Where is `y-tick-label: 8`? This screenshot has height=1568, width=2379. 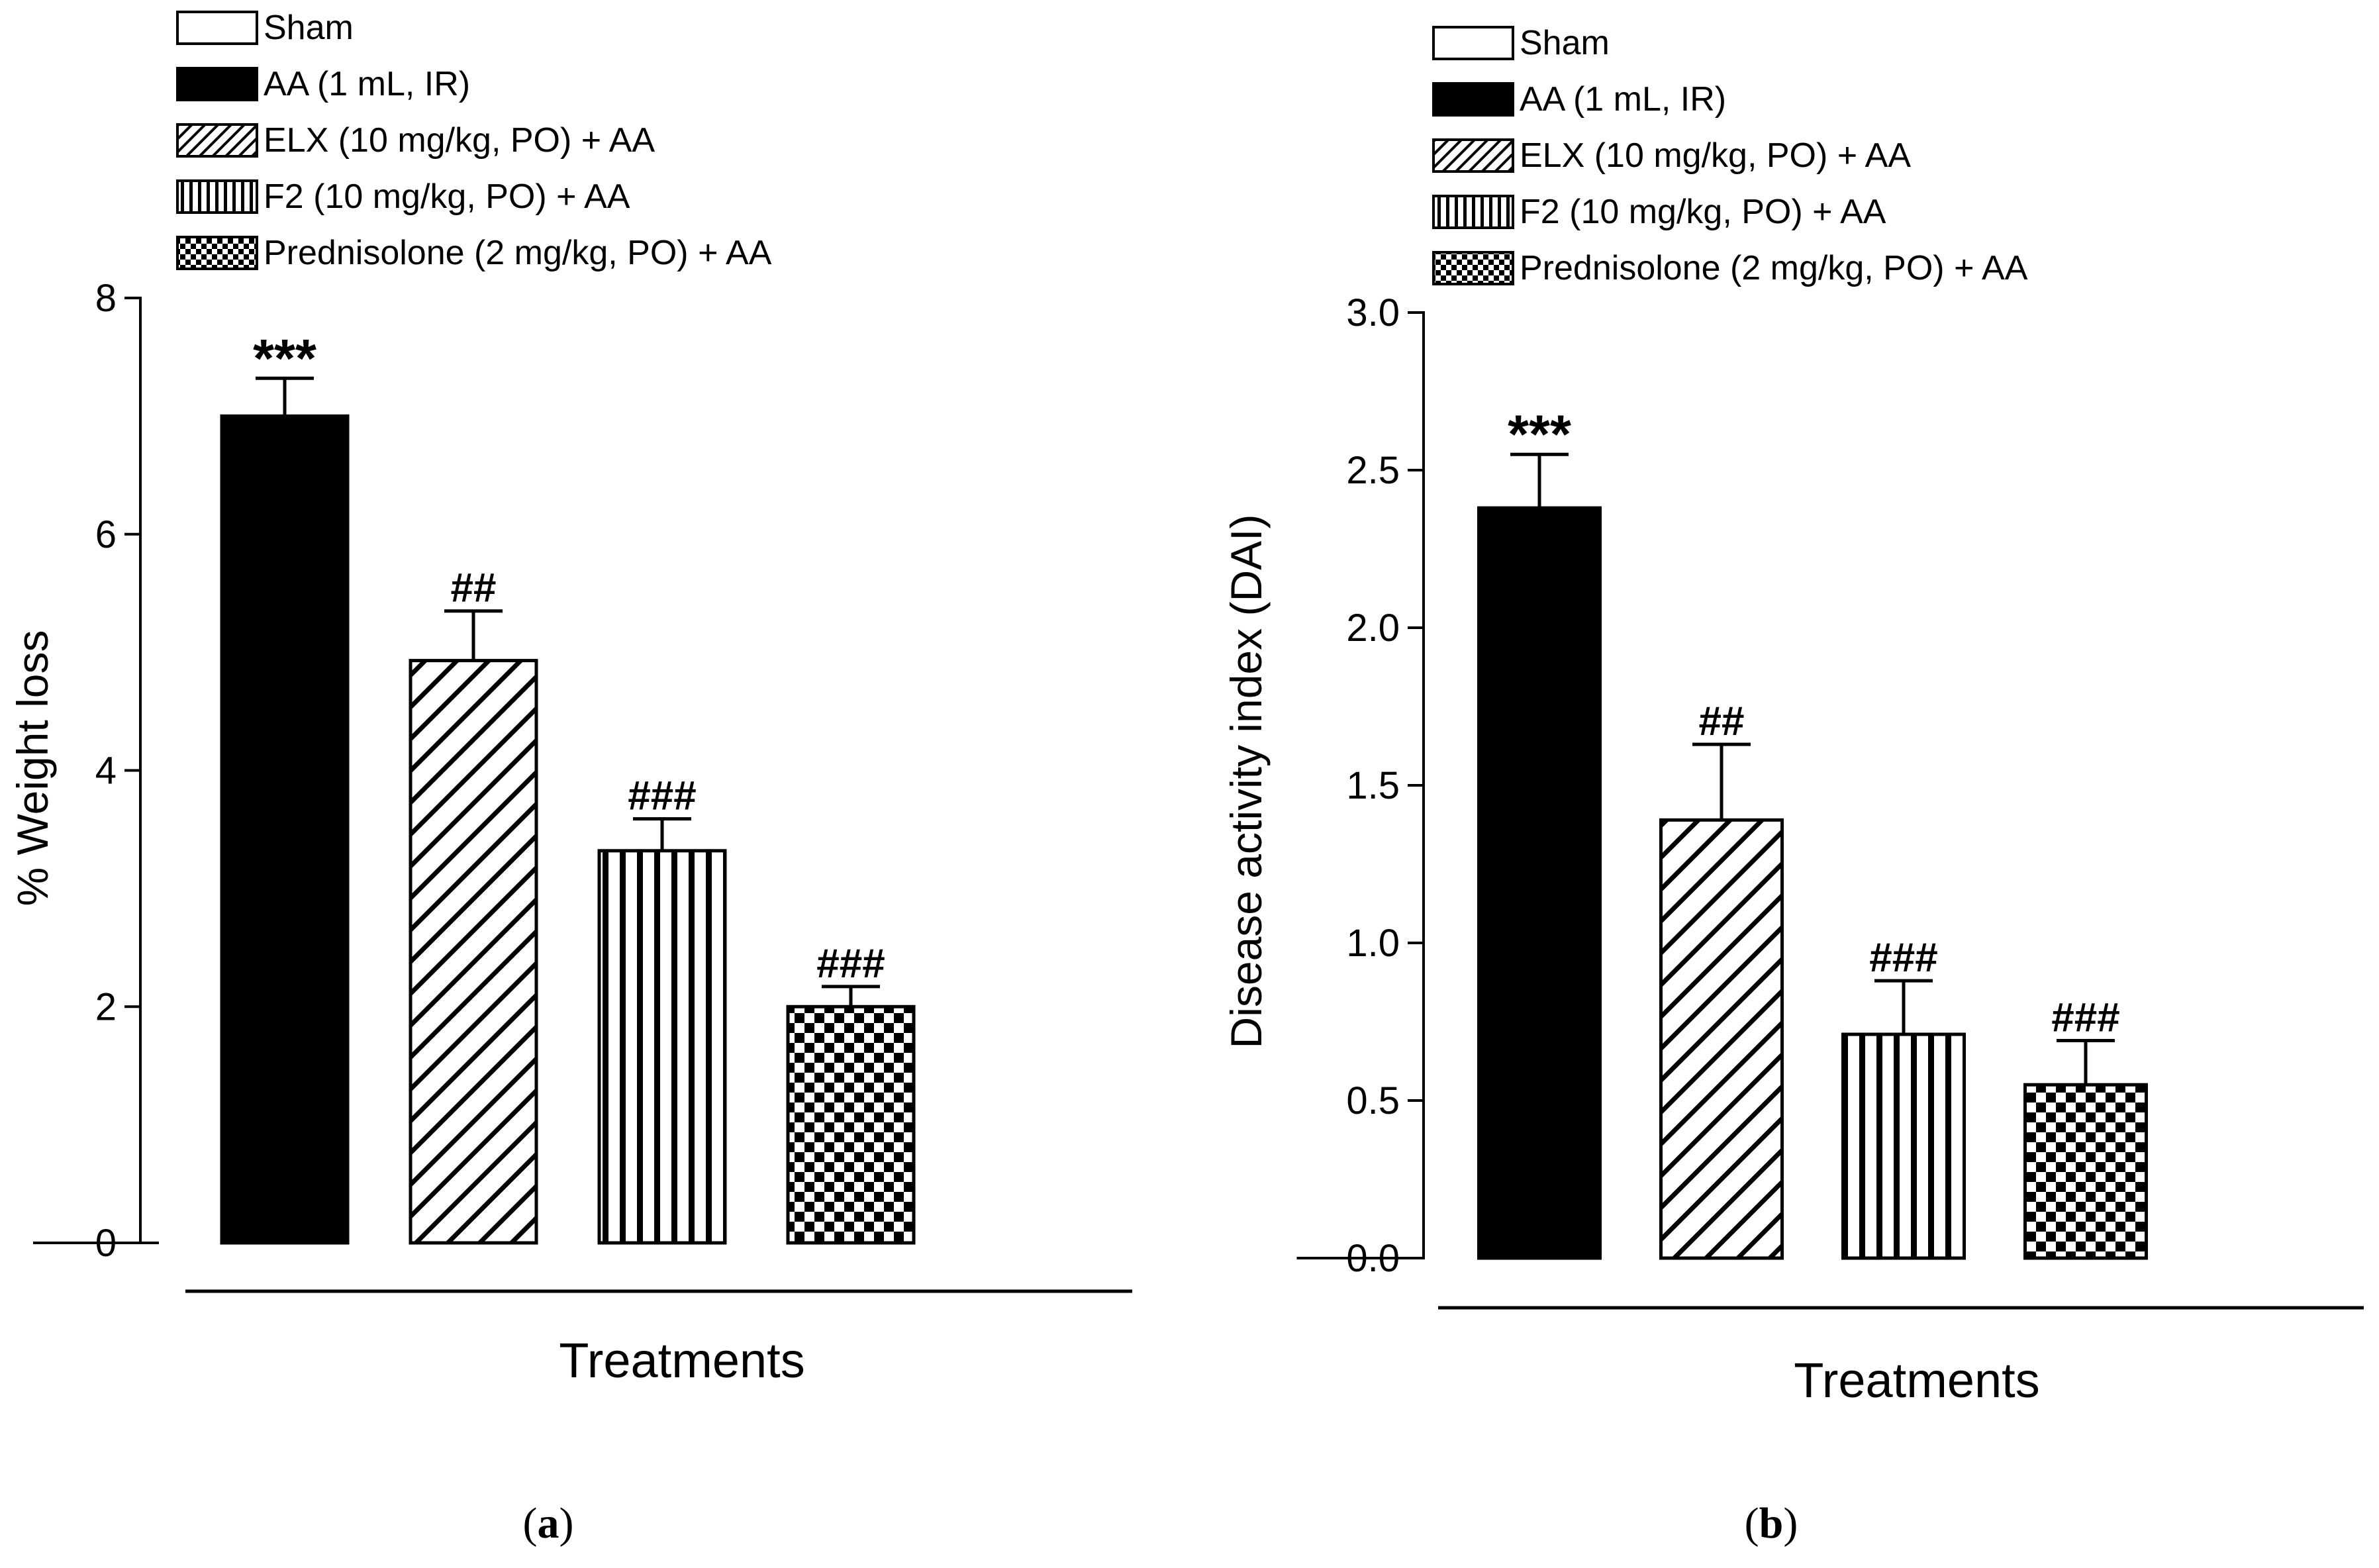
y-tick-label: 8 is located at coordinates (106, 298).